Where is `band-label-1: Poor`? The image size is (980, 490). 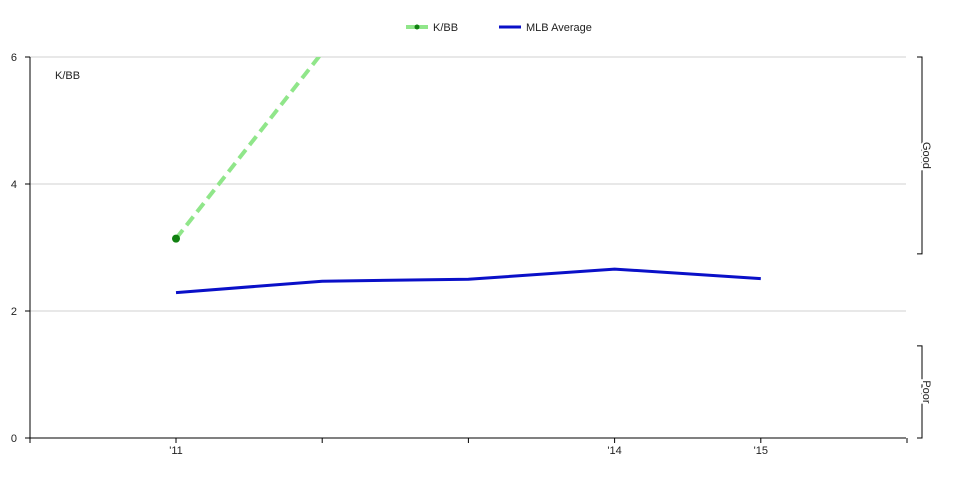 band-label-1: Poor is located at coordinates (926, 392).